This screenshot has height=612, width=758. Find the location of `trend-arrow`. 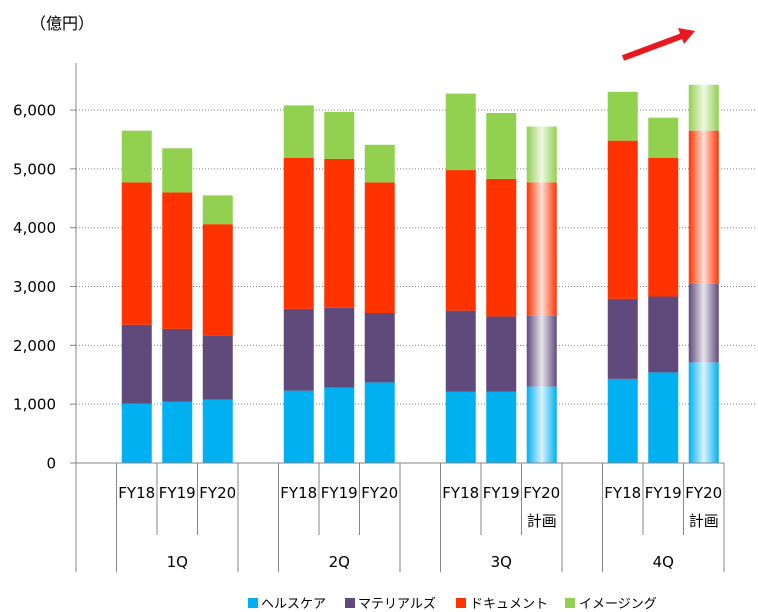

trend-arrow is located at coordinates (658, 44).